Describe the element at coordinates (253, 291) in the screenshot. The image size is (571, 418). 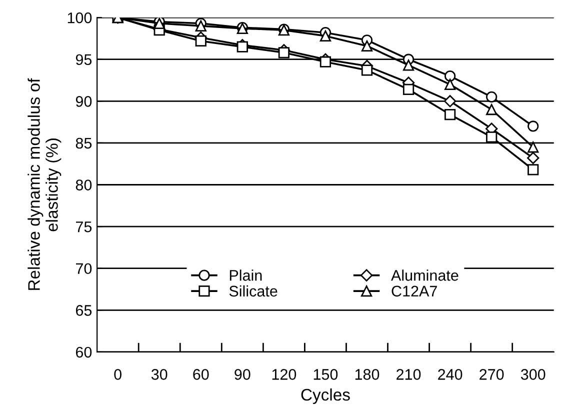
I see `legend-label: Silicate` at that location.